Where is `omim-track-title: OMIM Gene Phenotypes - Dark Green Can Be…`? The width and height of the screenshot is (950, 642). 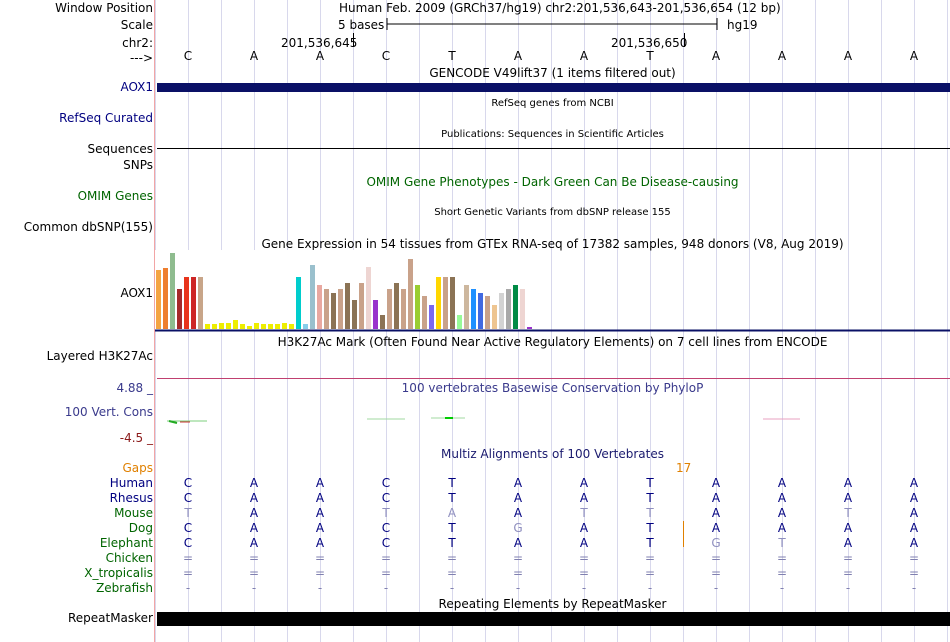 omim-track-title: OMIM Gene Phenotypes - Dark Green Can Be… is located at coordinates (552, 182).